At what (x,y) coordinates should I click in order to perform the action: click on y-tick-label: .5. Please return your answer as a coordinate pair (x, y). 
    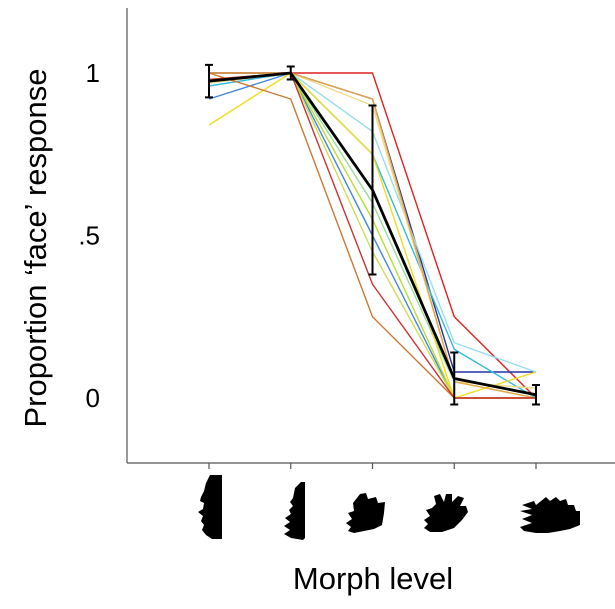
    Looking at the image, I should click on (89, 236).